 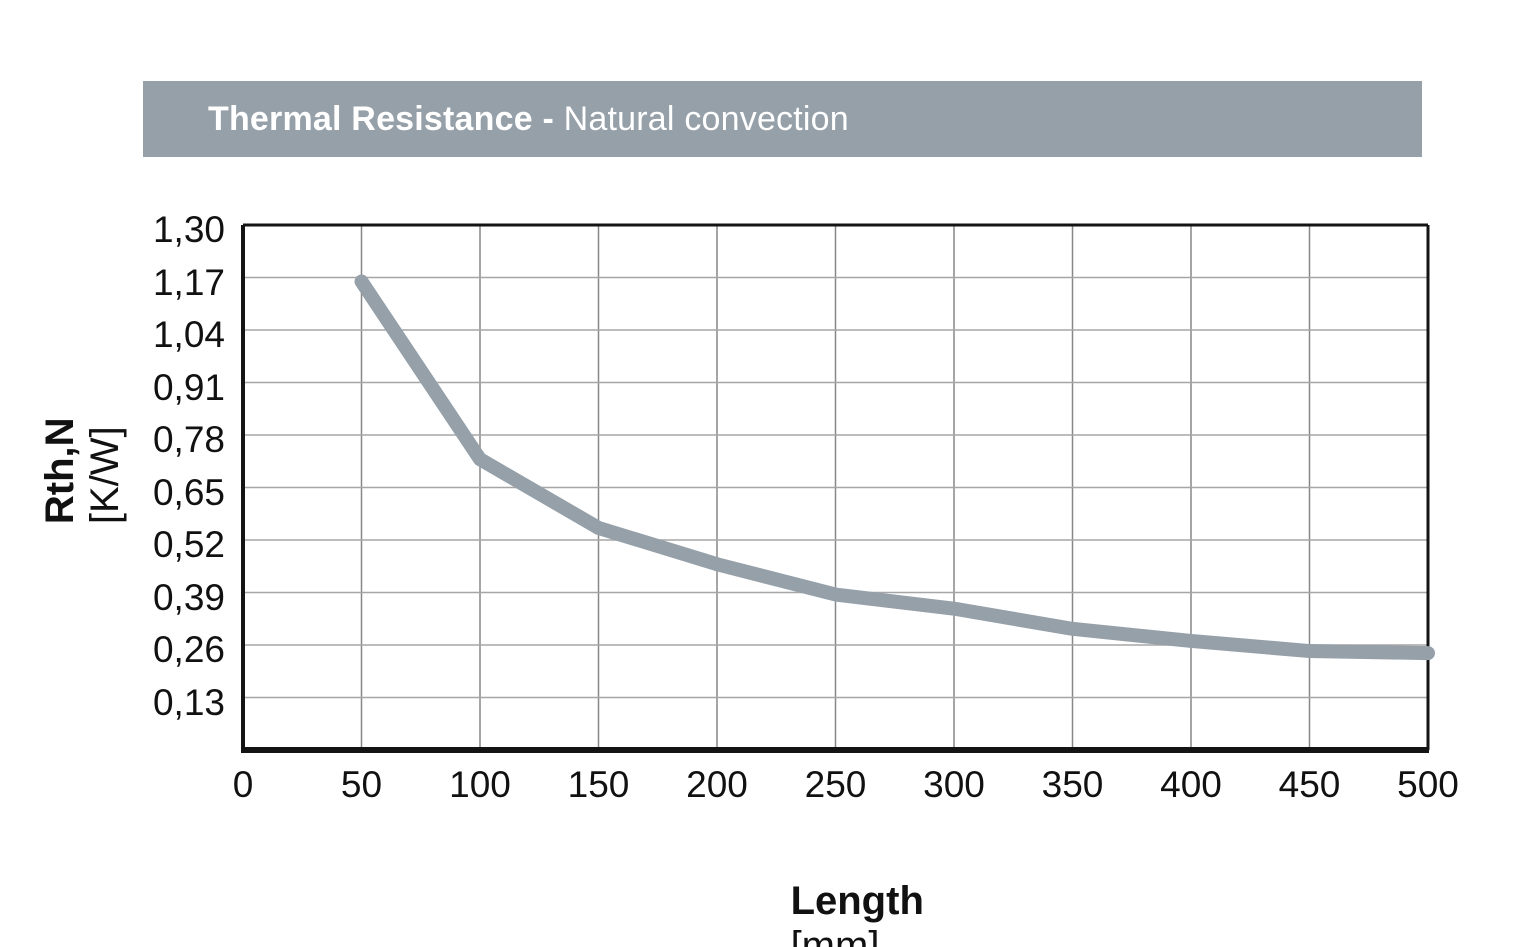 I want to click on chart-title-banner: Thermal Resistance - Natural convection, so click(x=782, y=119).